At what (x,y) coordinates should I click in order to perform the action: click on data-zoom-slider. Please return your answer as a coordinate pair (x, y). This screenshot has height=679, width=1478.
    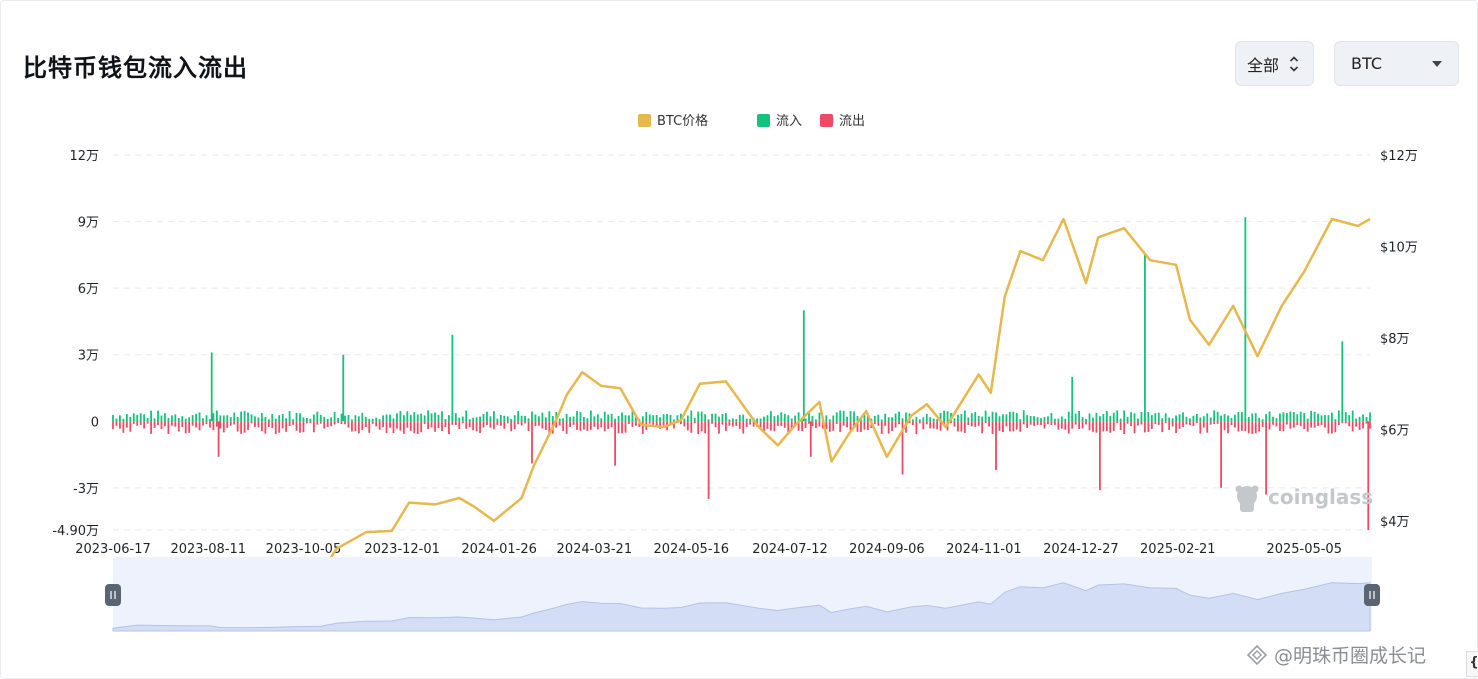
    Looking at the image, I should click on (742, 594).